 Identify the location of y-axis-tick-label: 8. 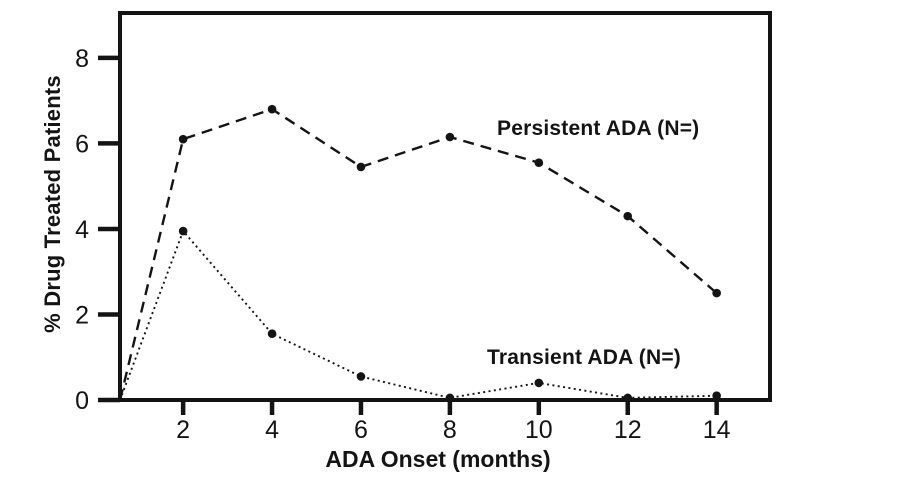
(82, 59).